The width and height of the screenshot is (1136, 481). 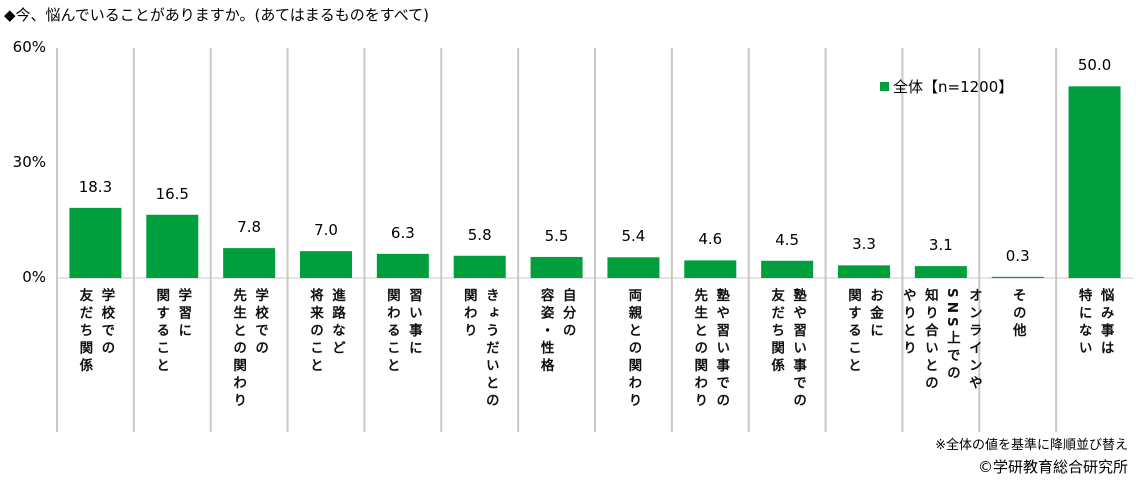 What do you see at coordinates (864, 244) in the screenshot?
I see `data-label: 3.3` at bounding box center [864, 244].